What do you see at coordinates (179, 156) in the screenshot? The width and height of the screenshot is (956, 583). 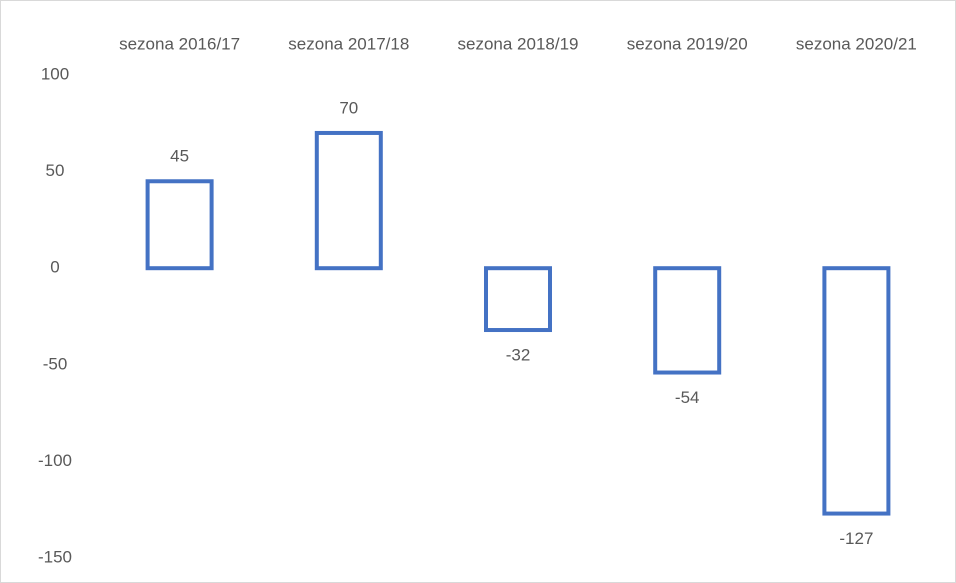 I see `data-label: 45` at bounding box center [179, 156].